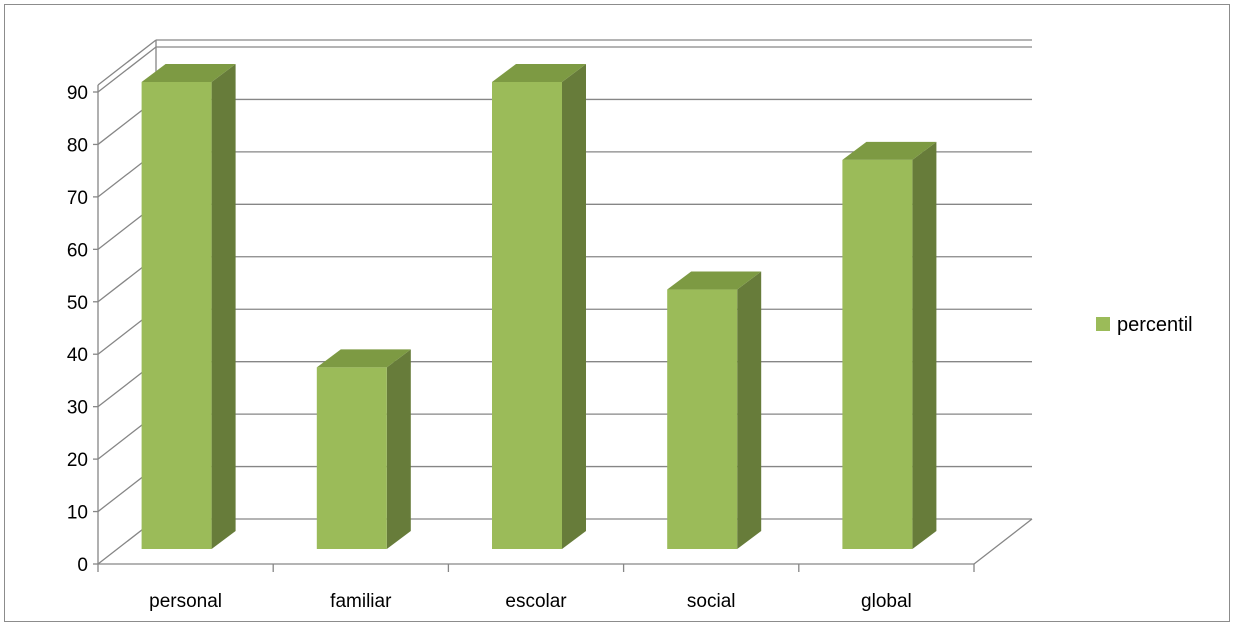 The width and height of the screenshot is (1236, 628). What do you see at coordinates (82, 565) in the screenshot?
I see `y-tick-label: 0` at bounding box center [82, 565].